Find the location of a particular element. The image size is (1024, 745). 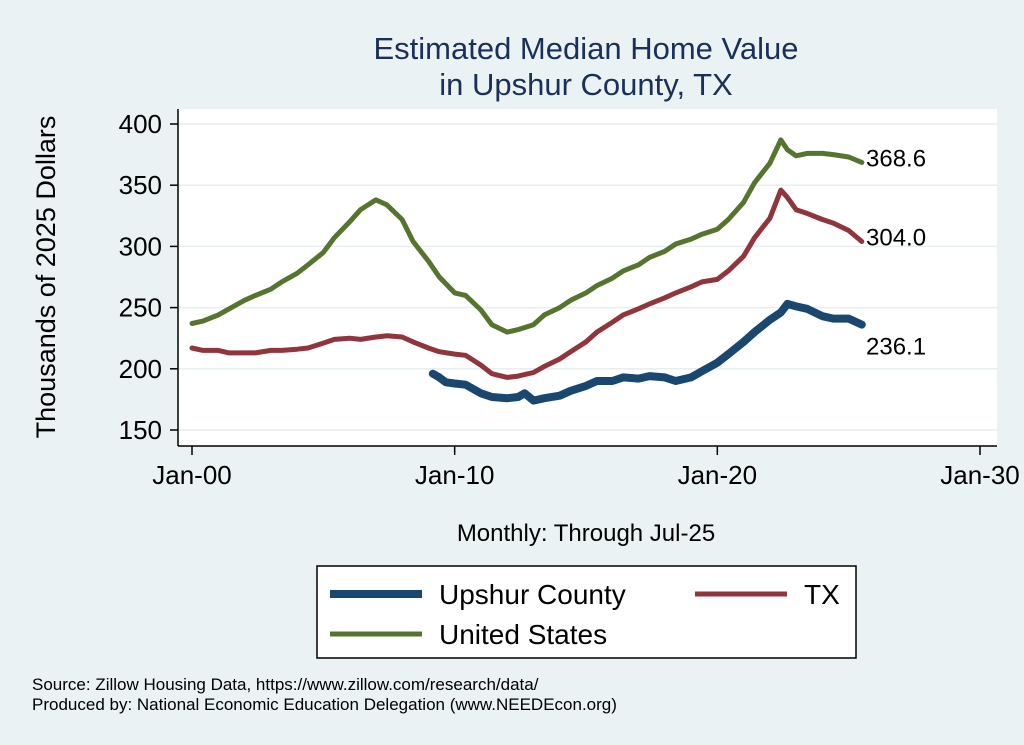

chart-title-line-2: in Upshur County, TX is located at coordinates (586, 84).